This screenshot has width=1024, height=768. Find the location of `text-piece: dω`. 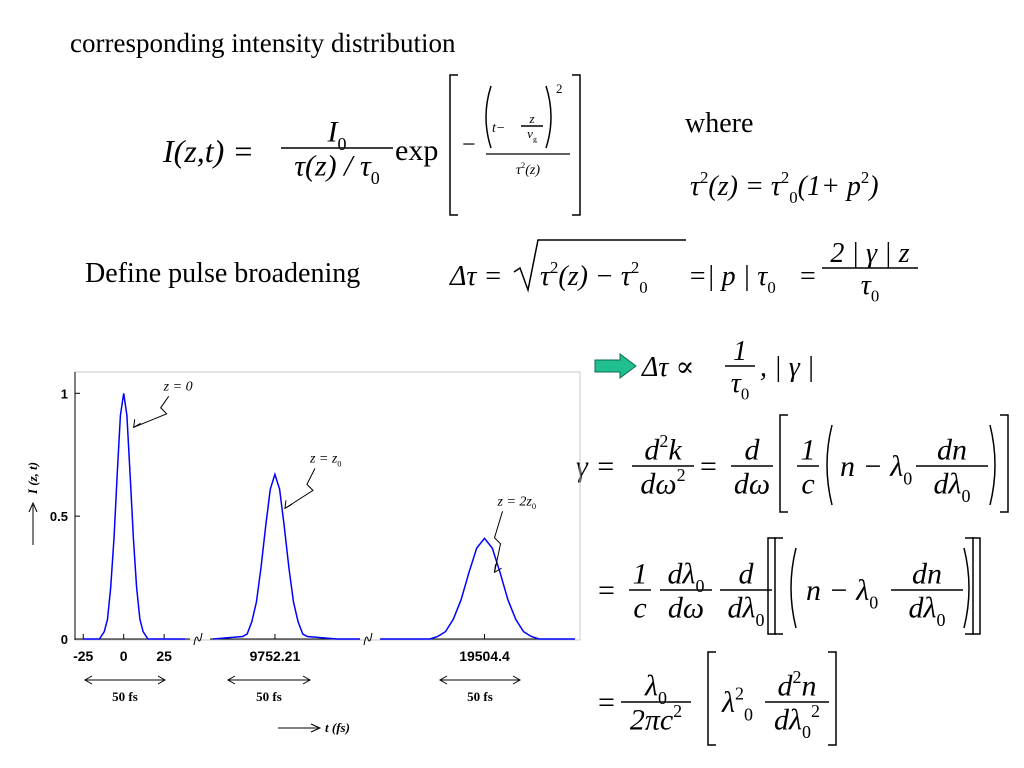

text-piece: dω is located at coordinates (752, 484).